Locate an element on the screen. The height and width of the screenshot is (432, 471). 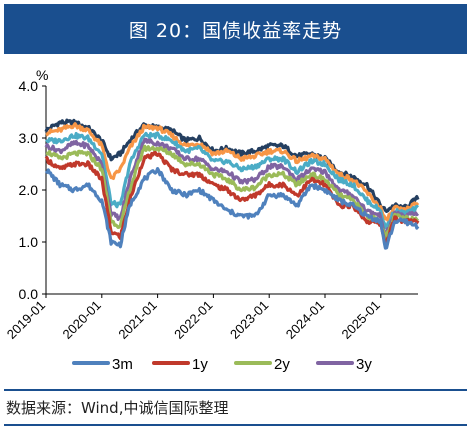
source-note: 数据来源：Wind,中诚信国际整理 is located at coordinates (117, 408).